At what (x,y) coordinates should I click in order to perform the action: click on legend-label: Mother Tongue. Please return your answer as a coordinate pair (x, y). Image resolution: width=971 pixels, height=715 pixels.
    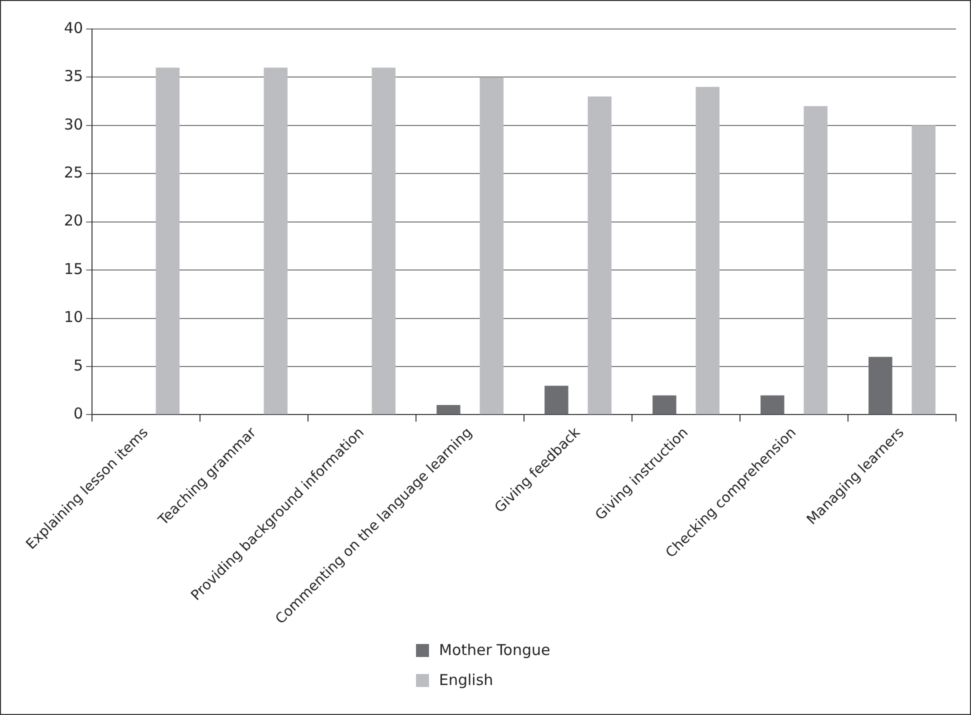
    Looking at the image, I should click on (494, 650).